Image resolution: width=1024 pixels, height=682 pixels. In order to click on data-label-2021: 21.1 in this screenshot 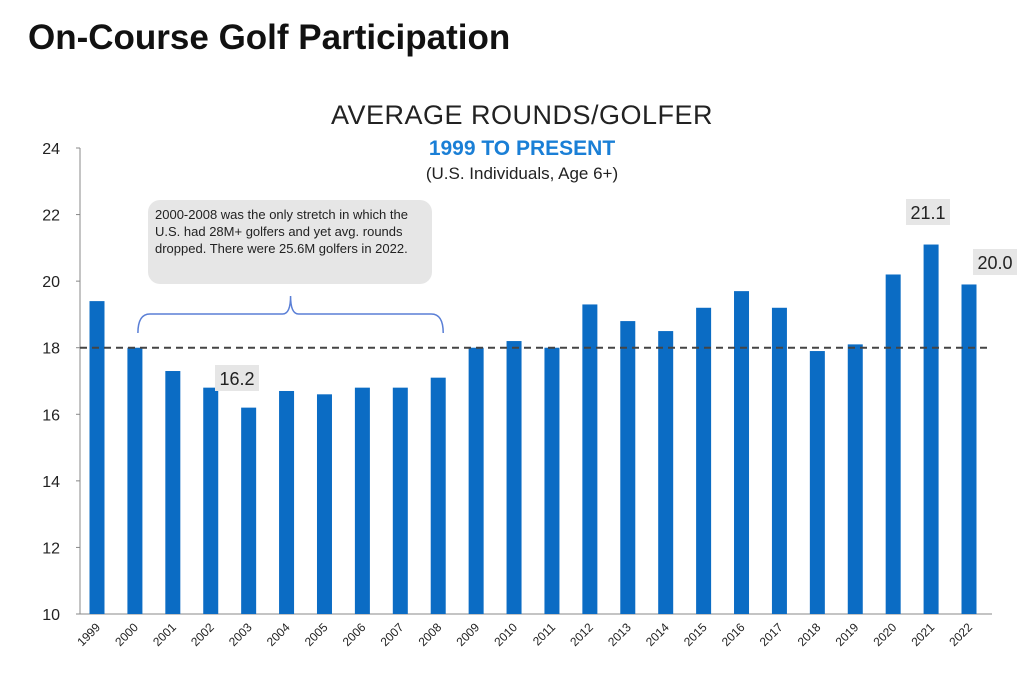, I will do `click(927, 213)`.